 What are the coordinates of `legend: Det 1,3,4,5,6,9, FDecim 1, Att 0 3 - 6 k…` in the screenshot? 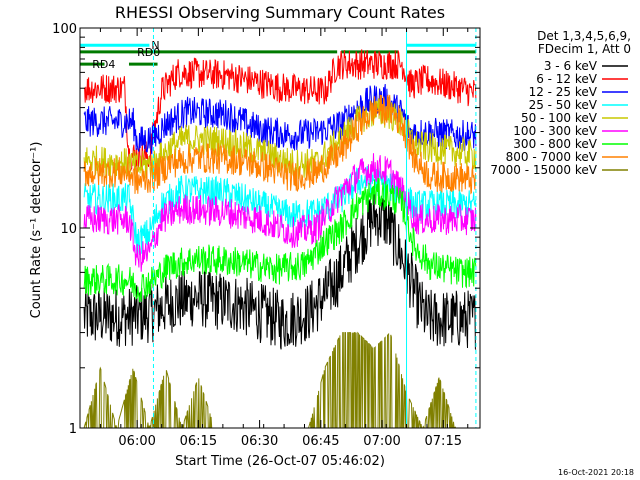 It's located at (560, 103).